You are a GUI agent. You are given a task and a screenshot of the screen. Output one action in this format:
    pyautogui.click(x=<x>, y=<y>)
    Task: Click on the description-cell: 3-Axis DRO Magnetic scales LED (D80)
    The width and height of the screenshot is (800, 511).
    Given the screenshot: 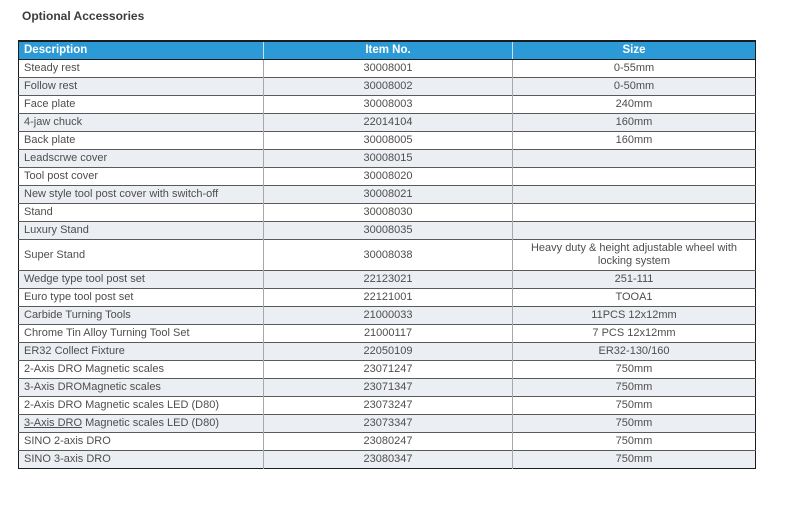 What is the action you would take?
    pyautogui.click(x=141, y=423)
    